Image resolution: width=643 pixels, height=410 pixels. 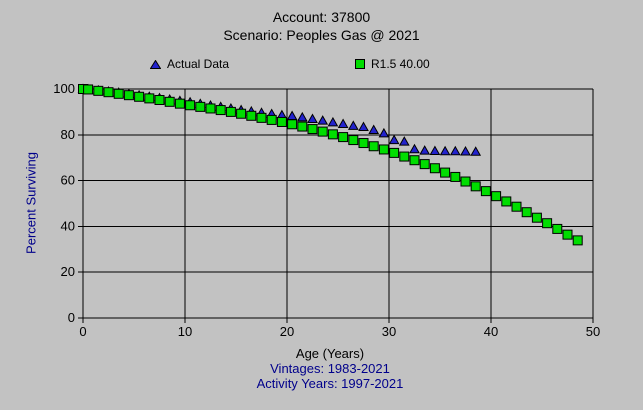 What do you see at coordinates (68, 134) in the screenshot?
I see `y-tick-label: 80` at bounding box center [68, 134].